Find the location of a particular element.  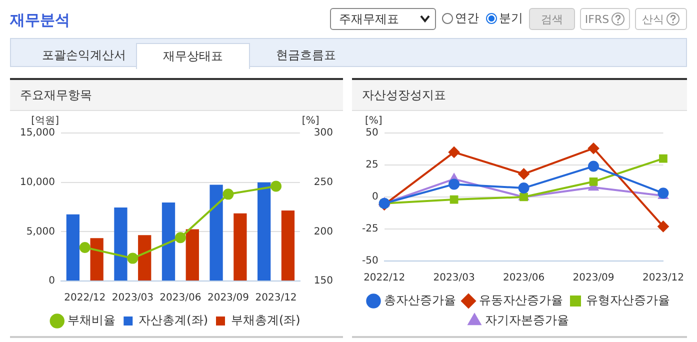

legend-label: 유동자산증가율 is located at coordinates (521, 300).